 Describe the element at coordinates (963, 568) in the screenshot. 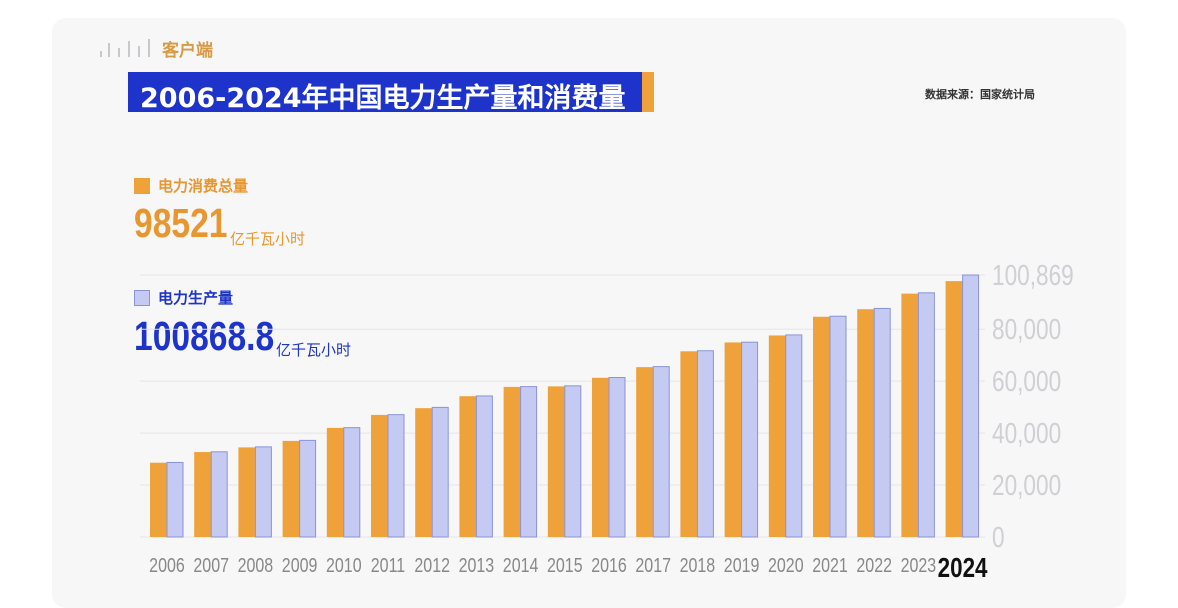

I see `x-tick-label: 2024` at that location.